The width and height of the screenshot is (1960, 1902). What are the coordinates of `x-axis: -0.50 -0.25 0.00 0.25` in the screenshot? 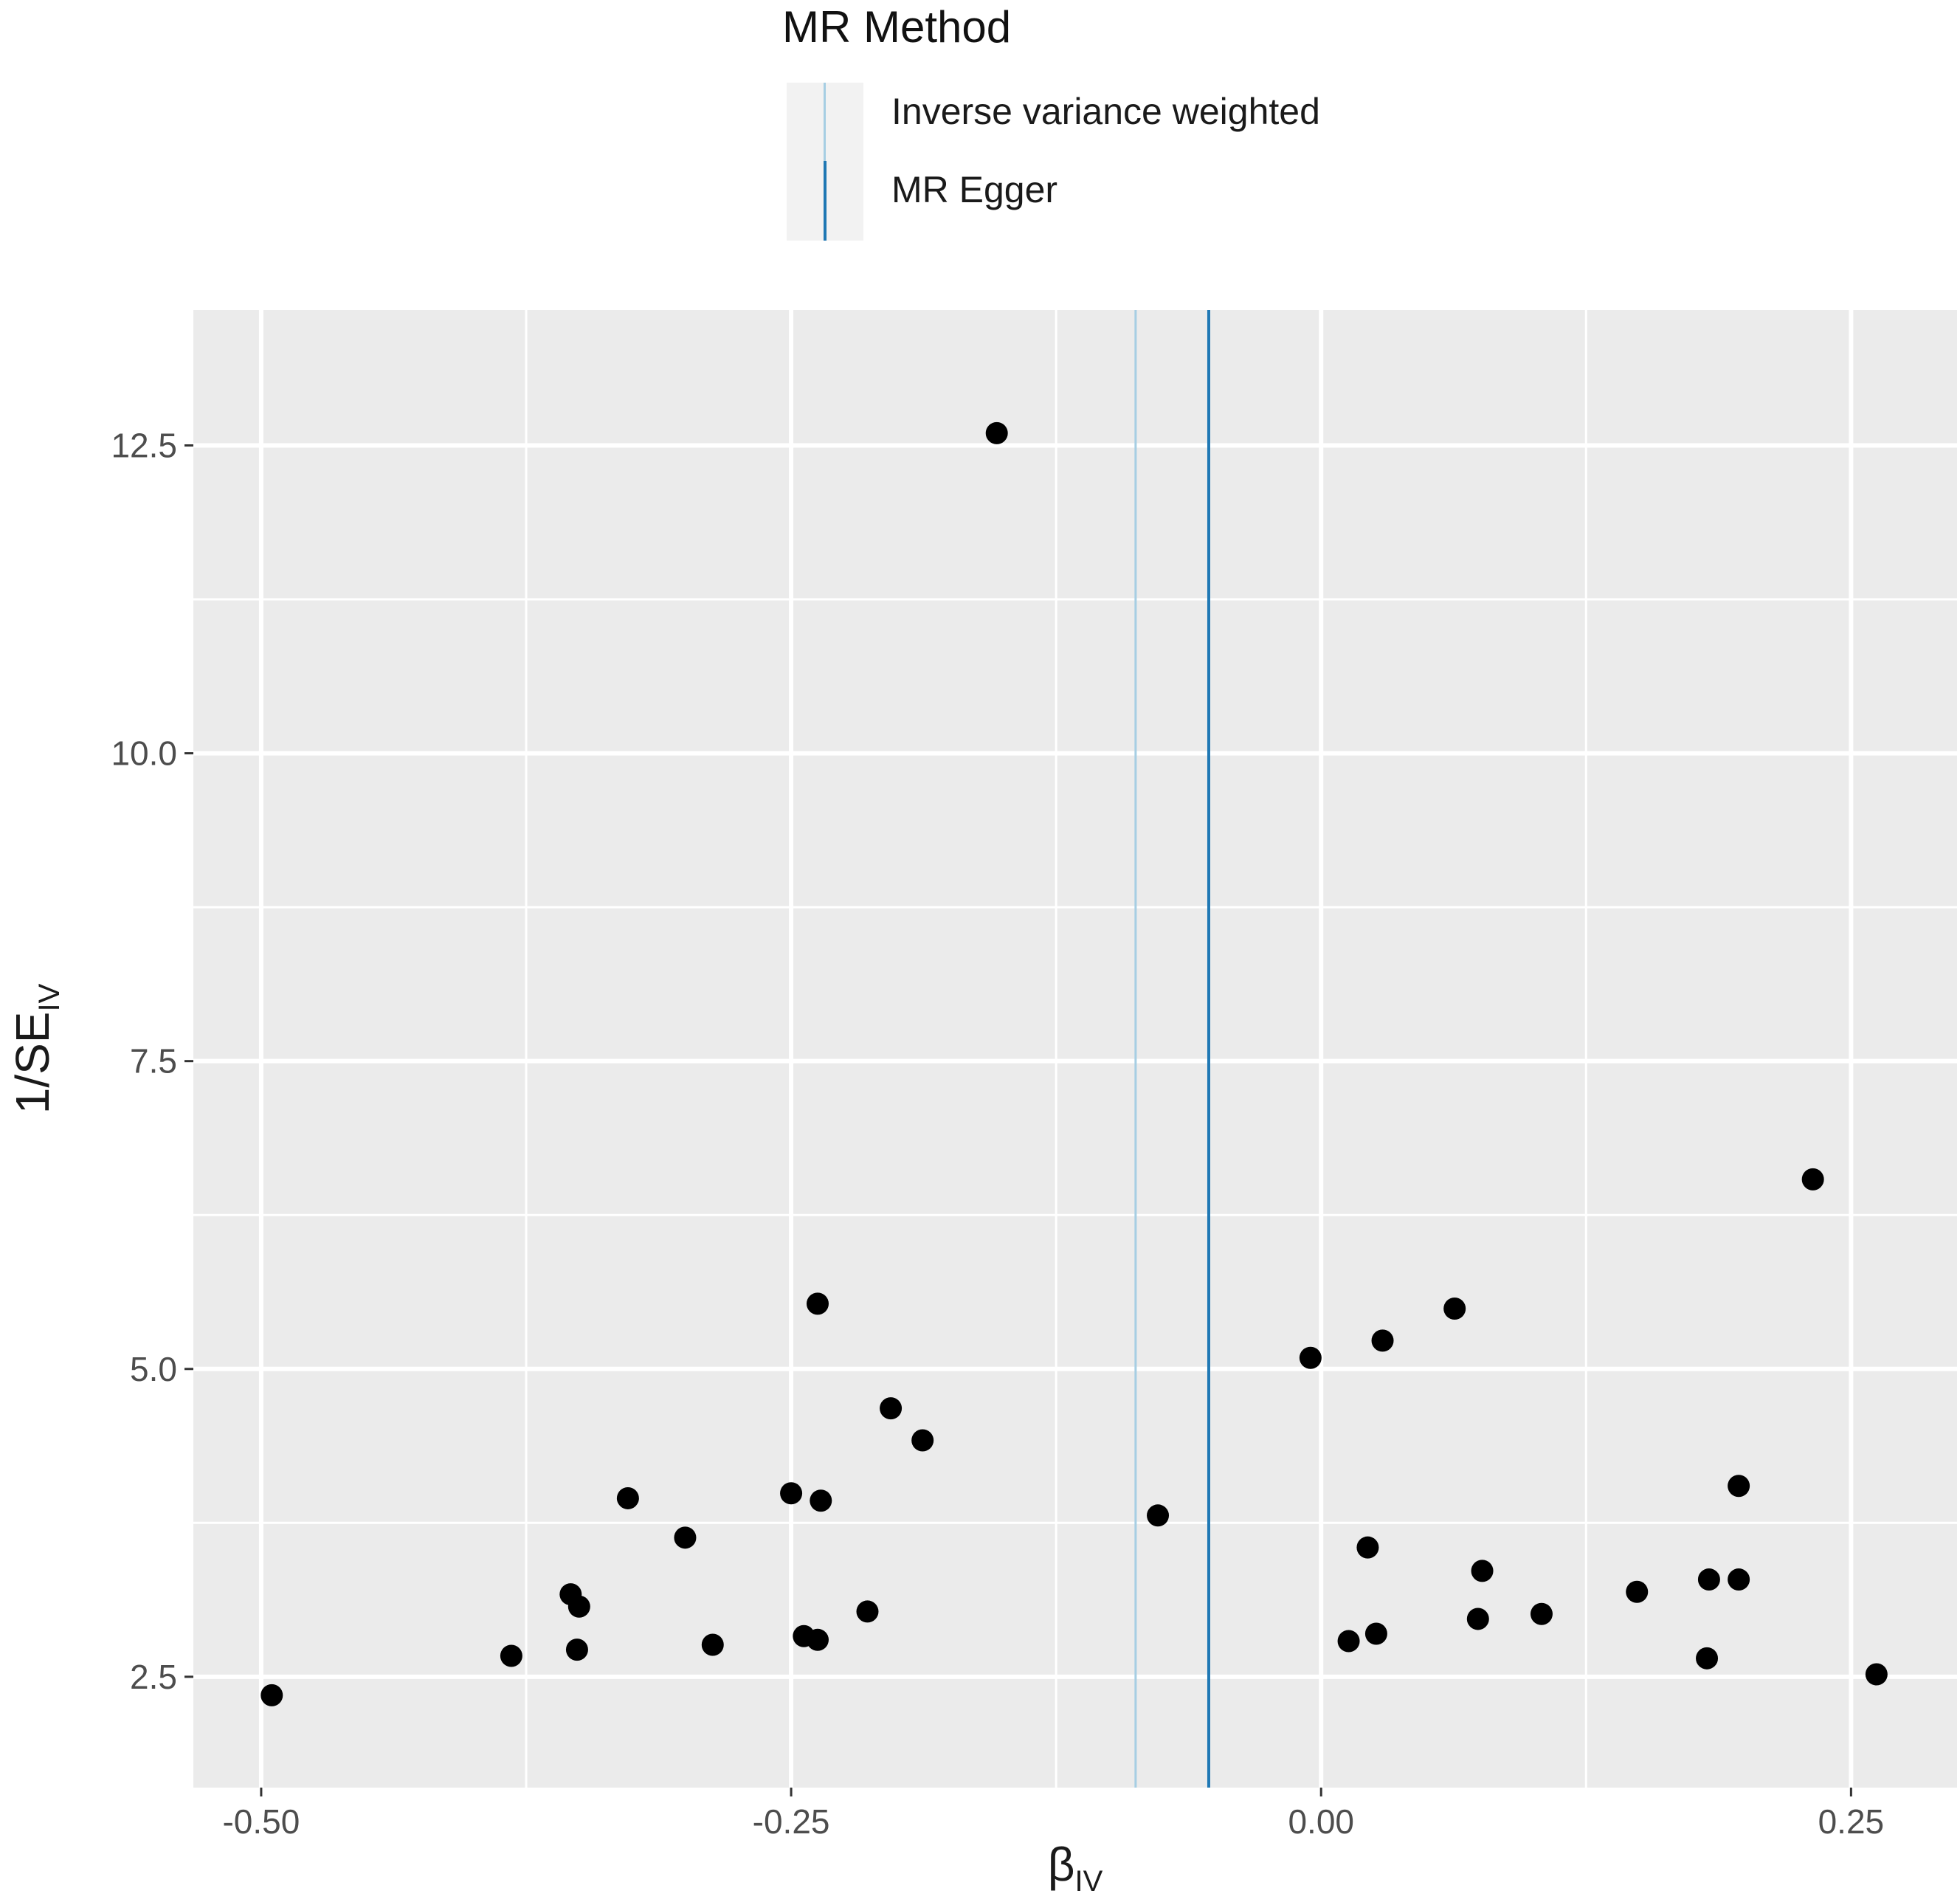 It's located at (1053, 1815).